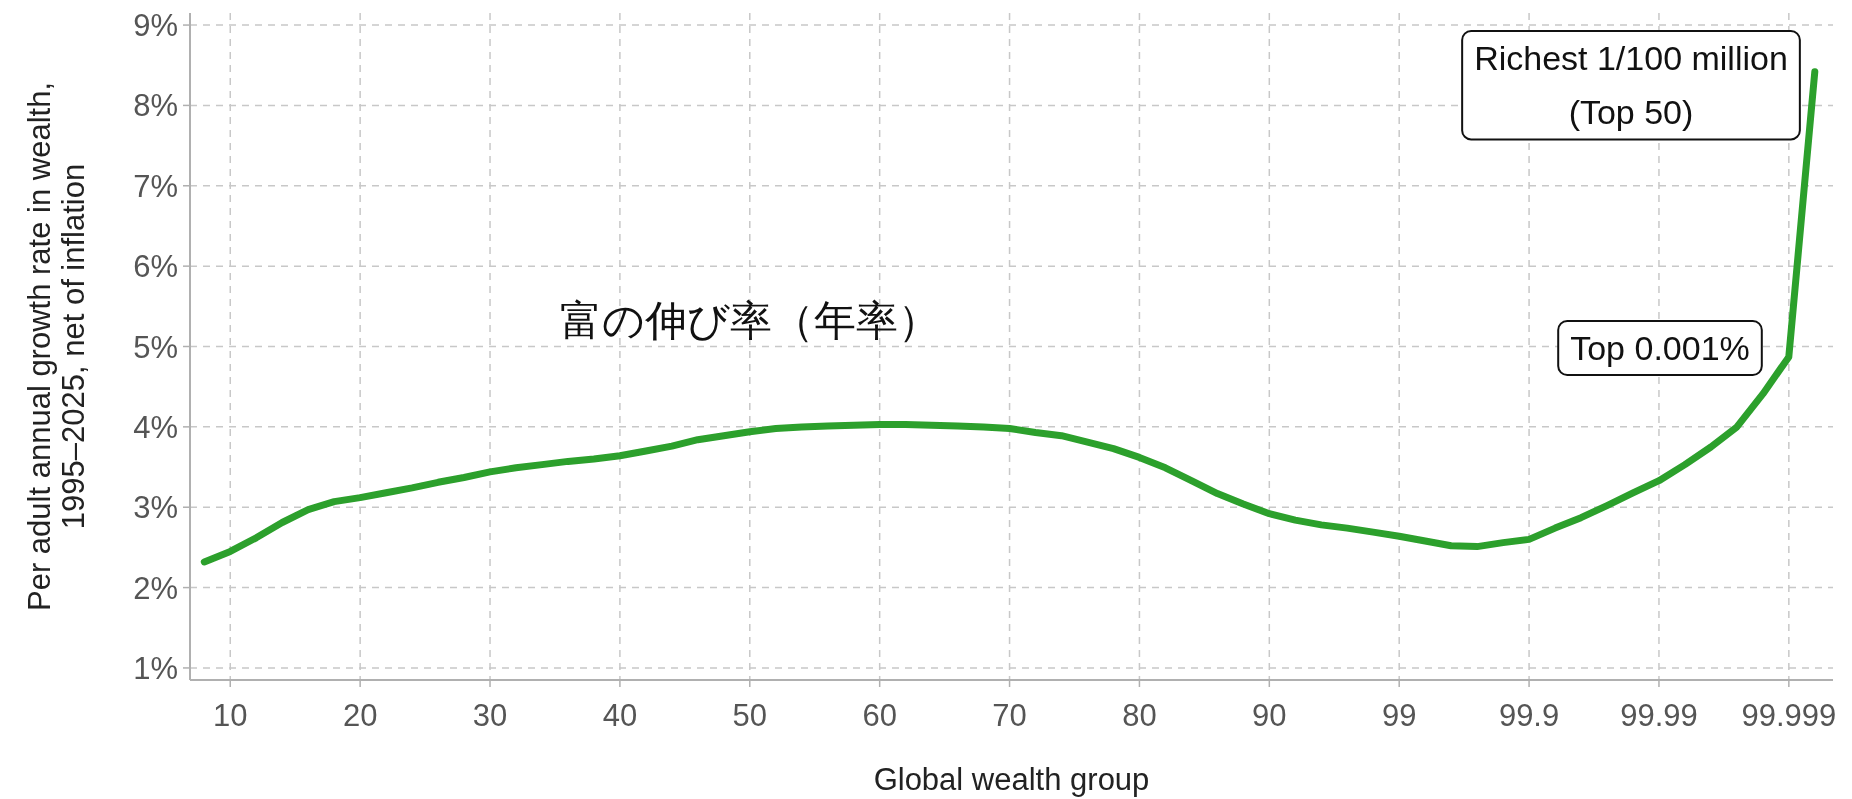 The height and width of the screenshot is (799, 1852). I want to click on x-axis-title: Global wealth group, so click(1011, 779).